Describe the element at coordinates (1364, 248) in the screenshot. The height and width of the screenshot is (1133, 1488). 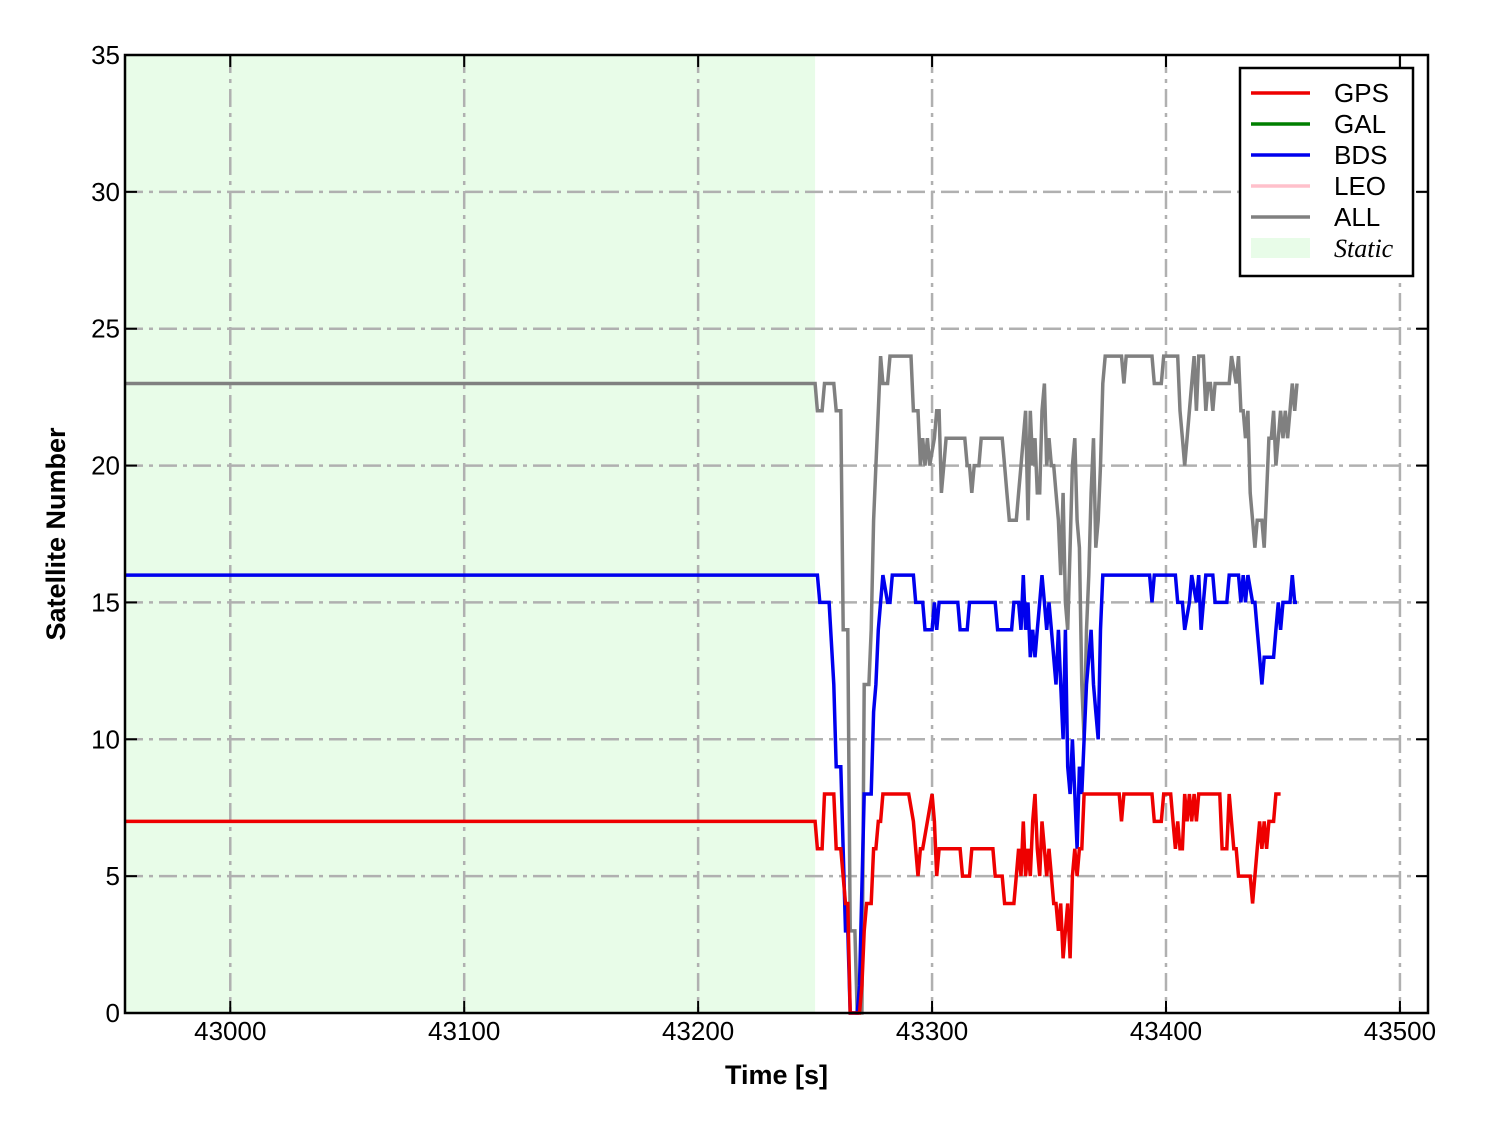
I see `legend-label-static: Static` at that location.